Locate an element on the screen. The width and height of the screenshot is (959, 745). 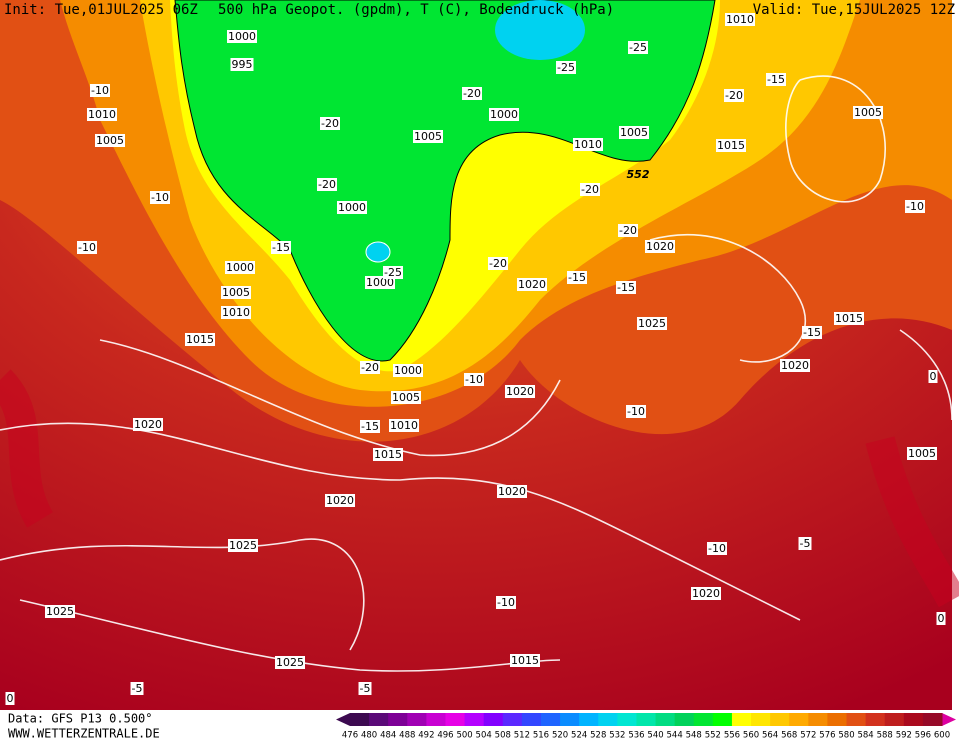
colorbar-tick-label: 592 is located at coordinates (904, 736).